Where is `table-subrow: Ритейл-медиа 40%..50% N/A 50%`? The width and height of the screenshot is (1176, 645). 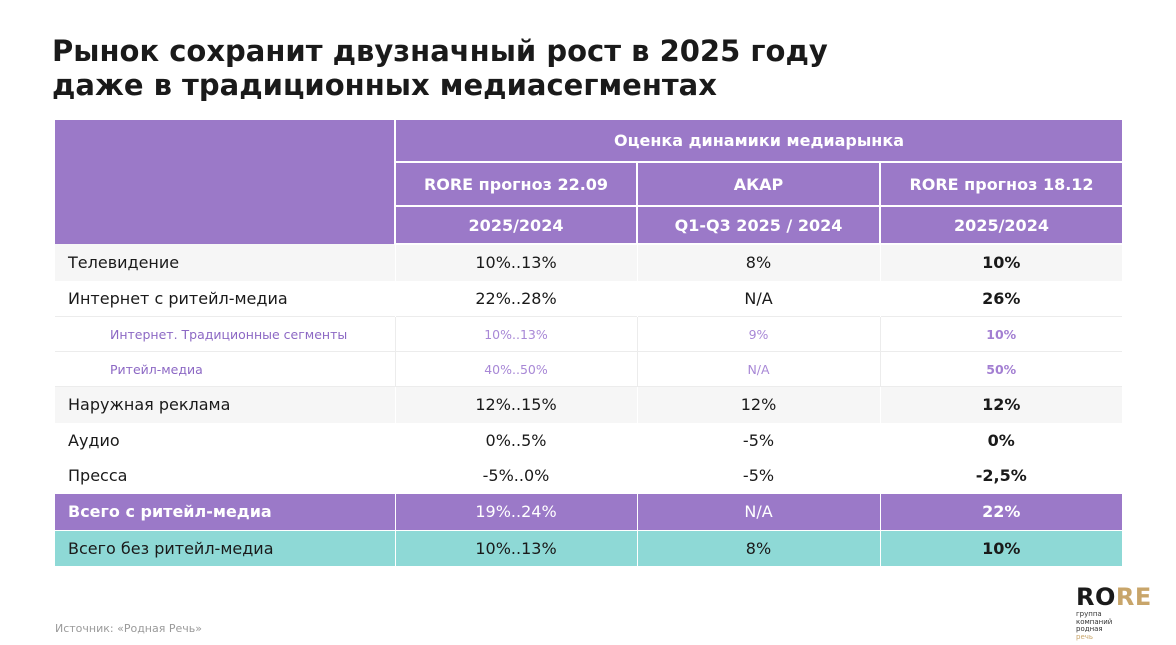
table-subrow: Ритейл-медиа 40%..50% N/A 50% is located at coordinates (588, 369).